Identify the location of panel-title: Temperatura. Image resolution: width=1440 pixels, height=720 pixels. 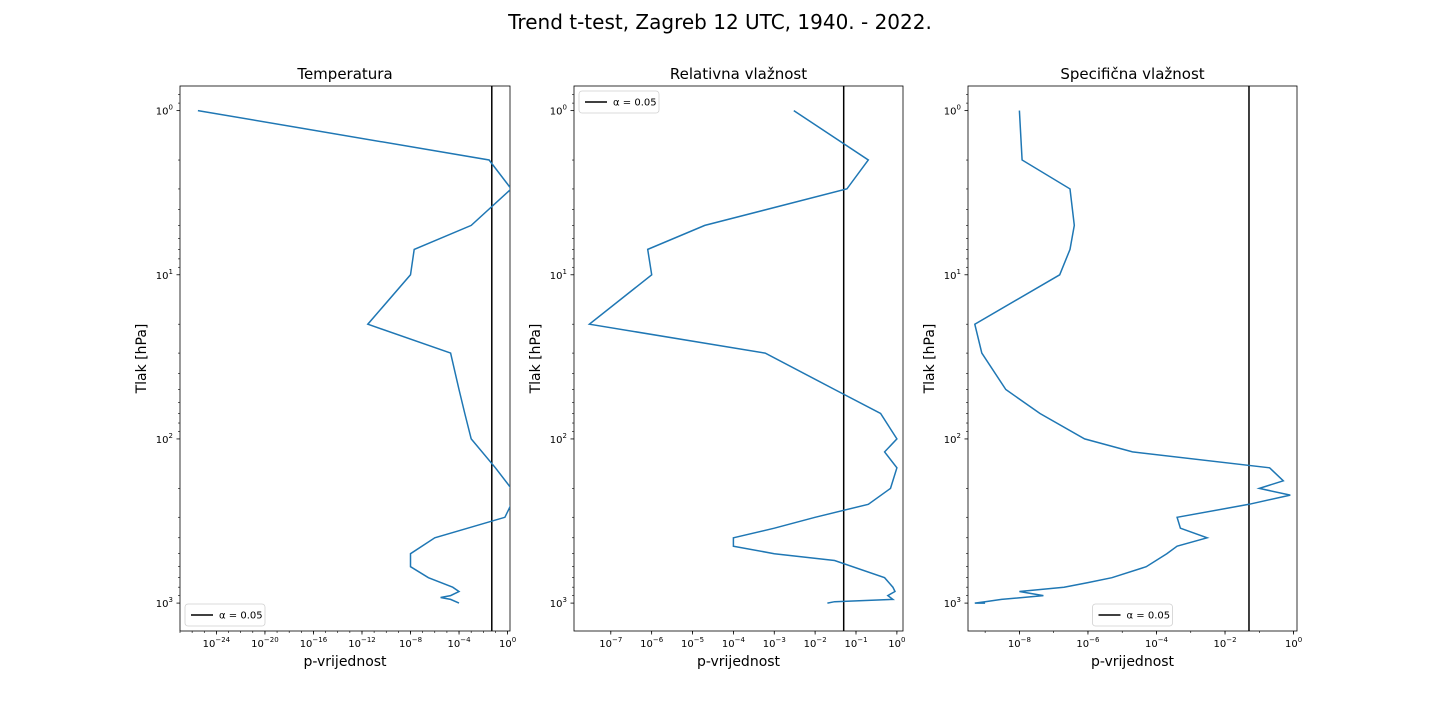
(344, 74).